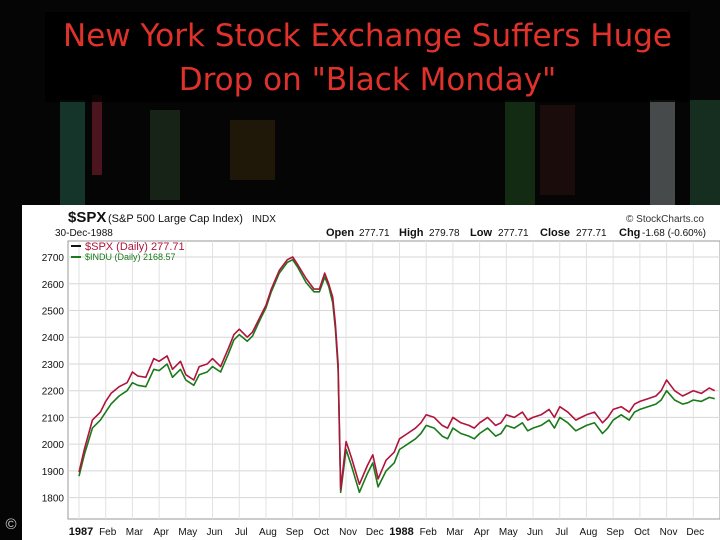 The height and width of the screenshot is (540, 720). I want to click on y-tick-label: 2400, so click(53, 338).